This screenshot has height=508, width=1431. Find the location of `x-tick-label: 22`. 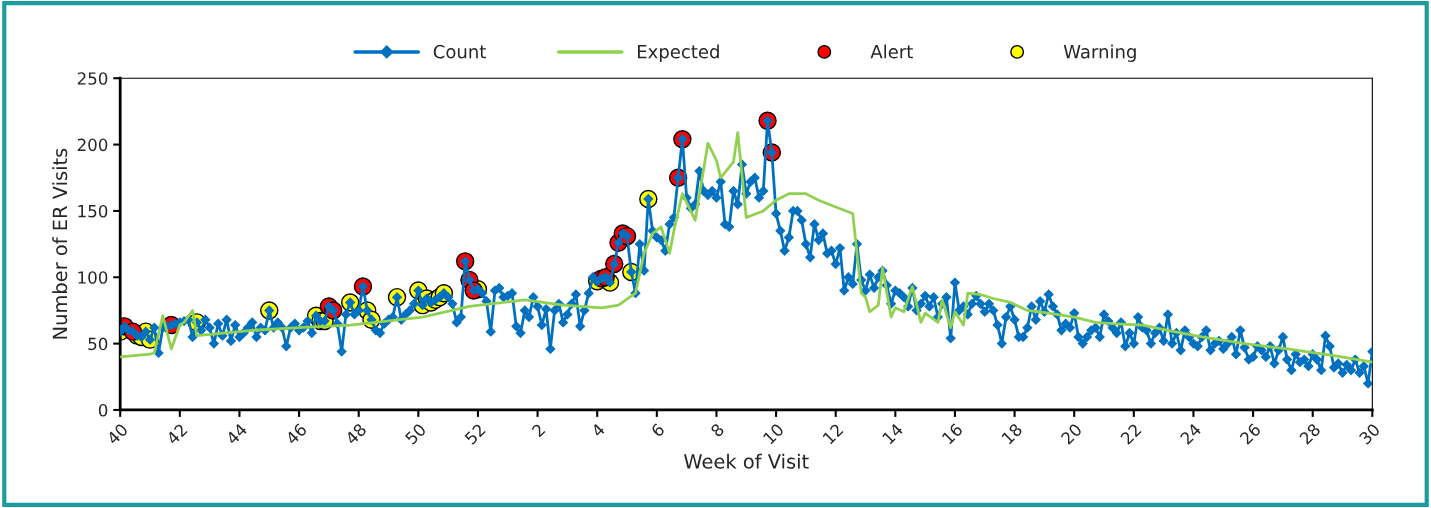

x-tick-label: 22 is located at coordinates (1130, 434).